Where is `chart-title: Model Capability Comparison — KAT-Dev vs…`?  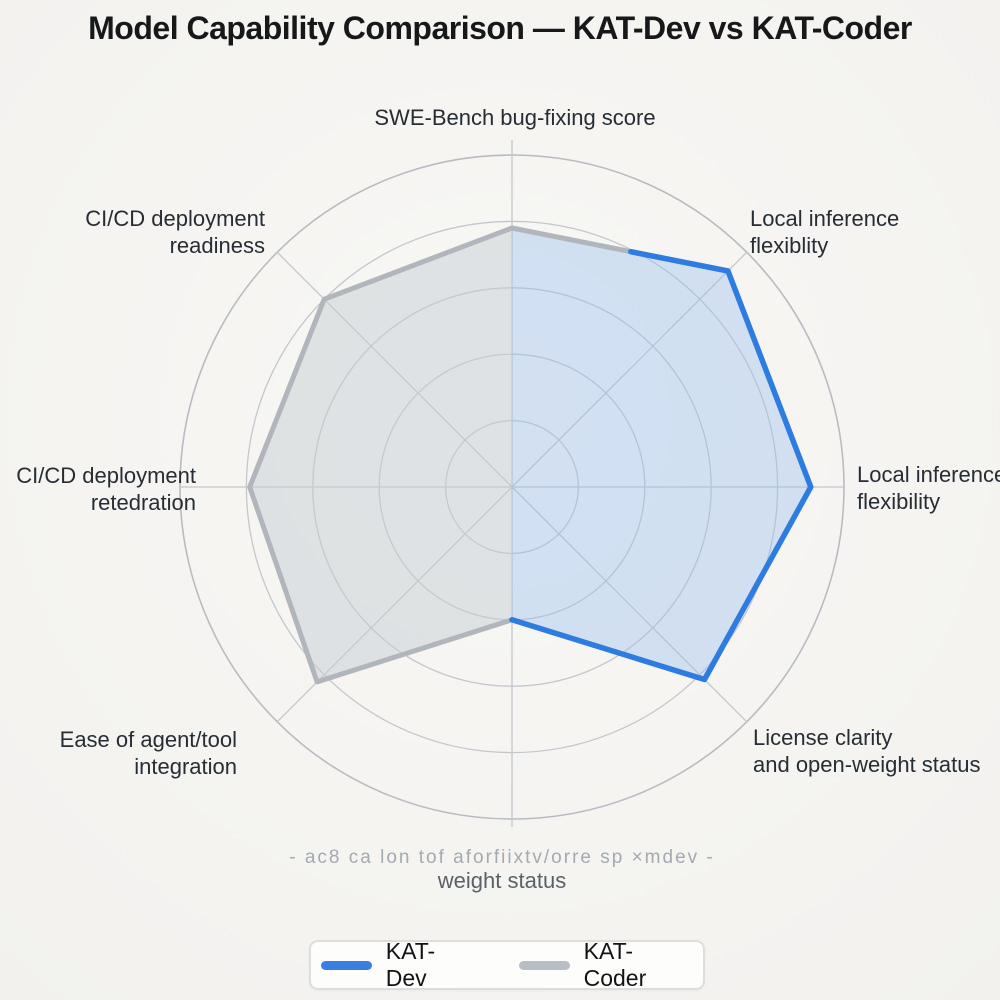 chart-title: Model Capability Comparison — KAT-Dev vs… is located at coordinates (500, 28).